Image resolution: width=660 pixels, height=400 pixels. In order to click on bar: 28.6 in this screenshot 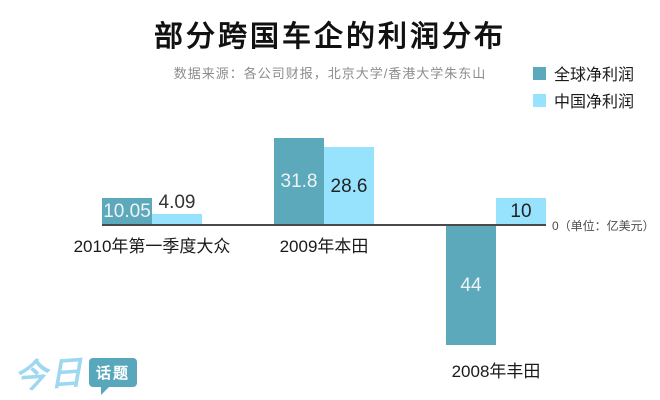, I will do `click(349, 186)`.